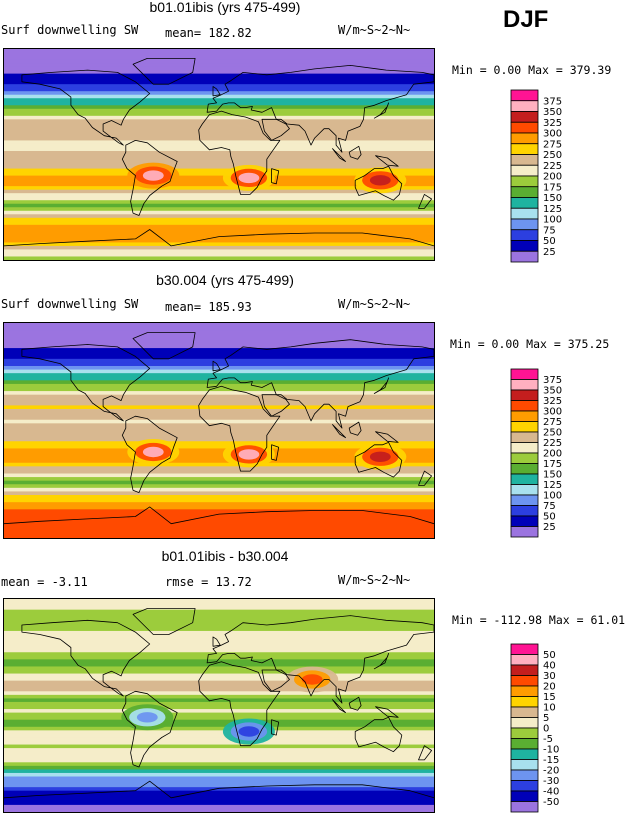 This screenshot has height=816, width=634. What do you see at coordinates (208, 582) in the screenshot?
I see `panel-3-rmse: rmse = 13.72` at bounding box center [208, 582].